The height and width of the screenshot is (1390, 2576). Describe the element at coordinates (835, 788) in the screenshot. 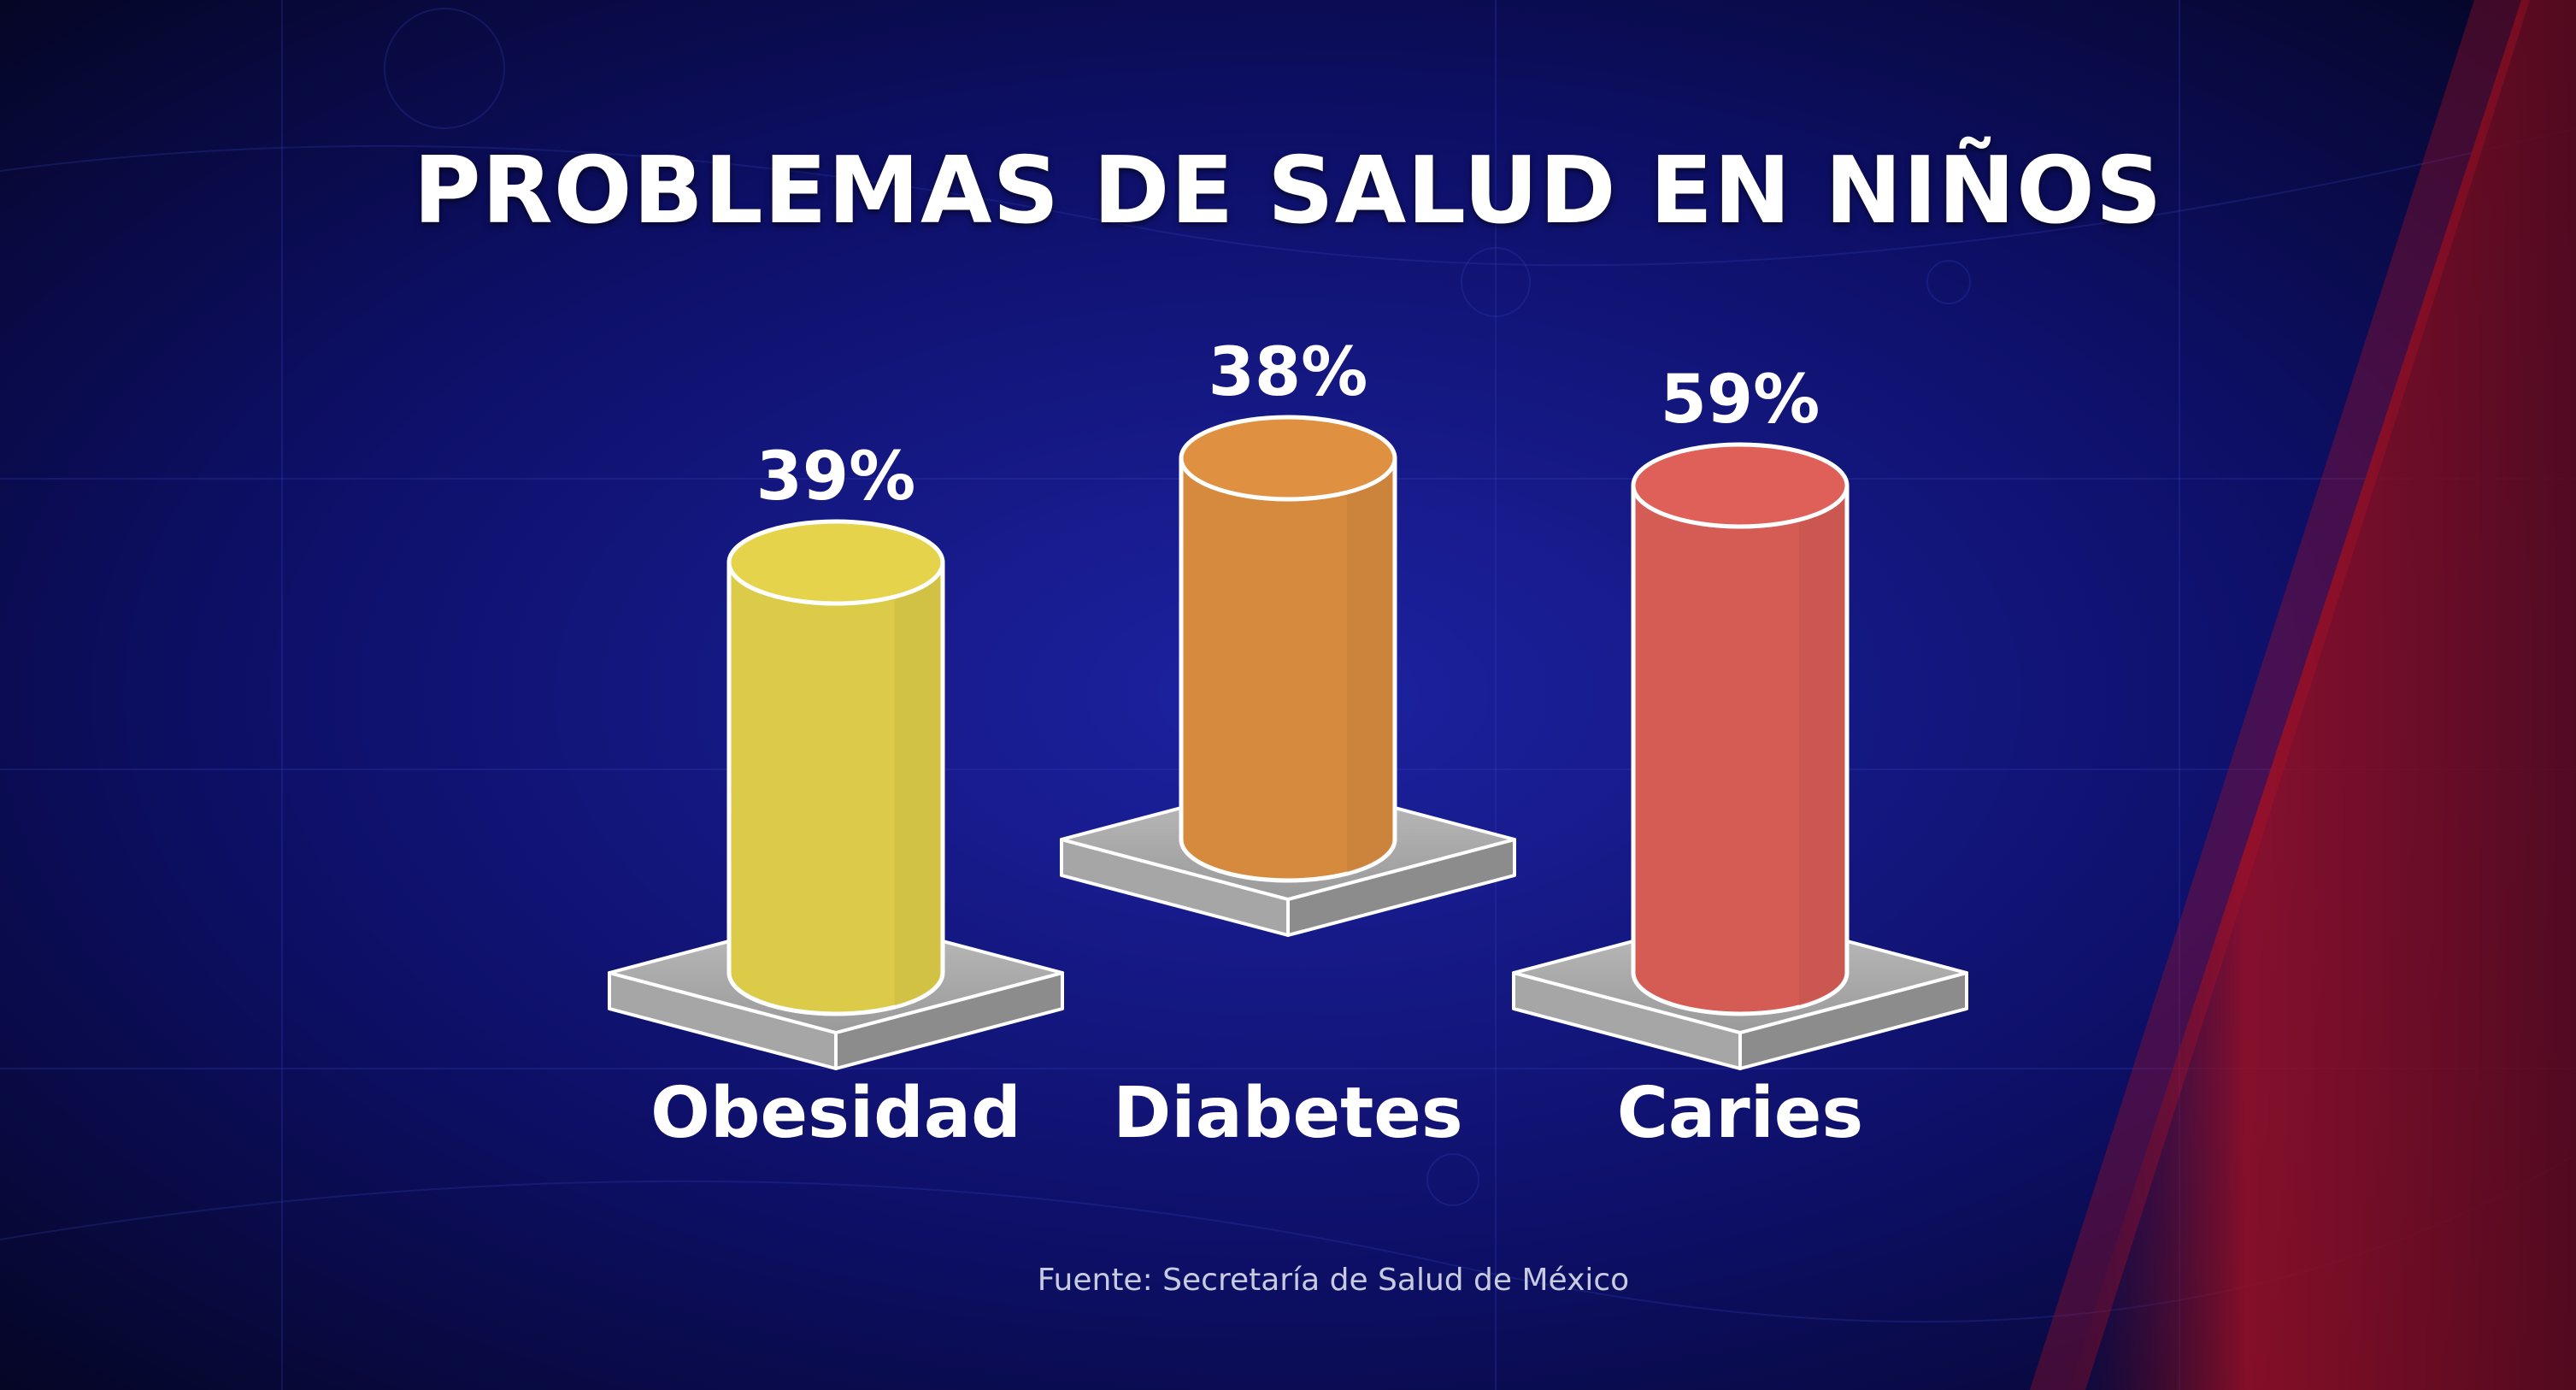

I see `cylinder-body-obesidad` at that location.